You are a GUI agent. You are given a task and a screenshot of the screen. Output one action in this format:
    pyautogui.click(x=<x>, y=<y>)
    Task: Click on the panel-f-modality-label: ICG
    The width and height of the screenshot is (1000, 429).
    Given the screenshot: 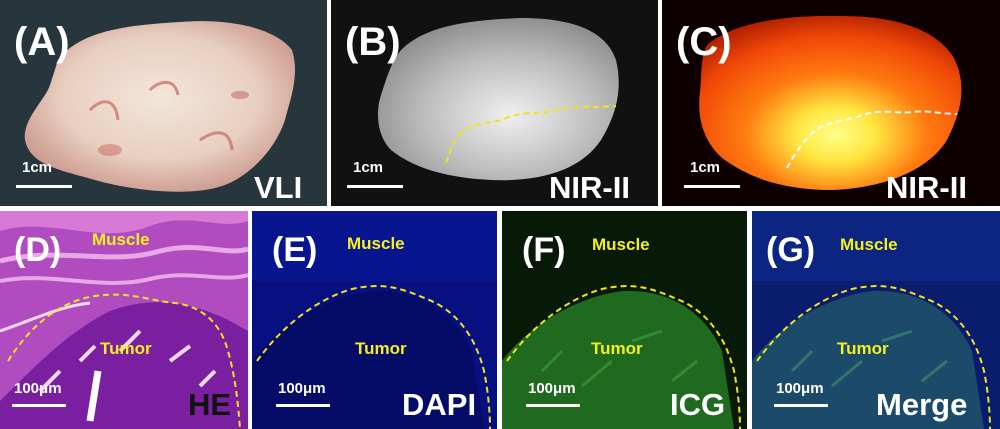 What is the action you would take?
    pyautogui.click(x=698, y=404)
    